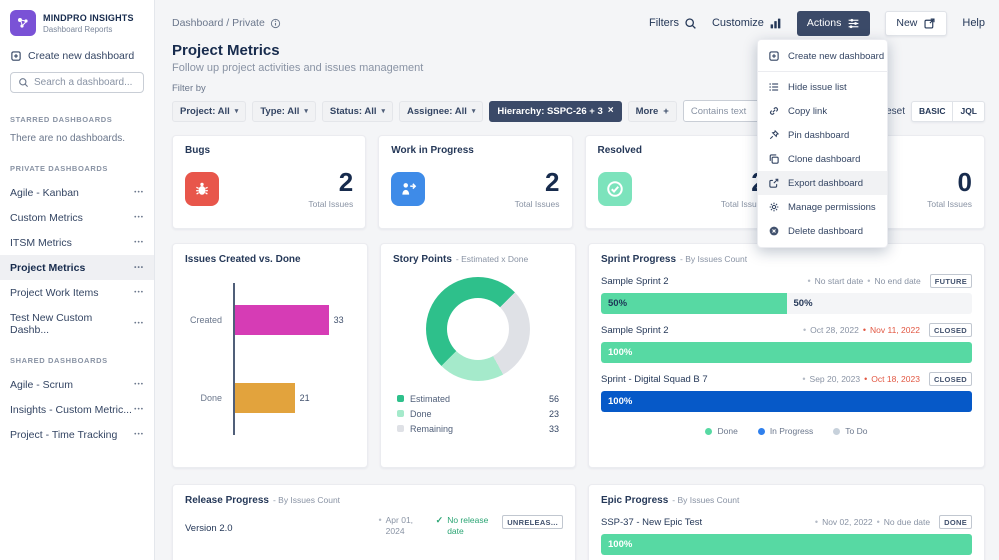 The height and width of the screenshot is (560, 999). What do you see at coordinates (77, 292) in the screenshot?
I see `sidebar-item-project-work-items: Project Work Items •••` at bounding box center [77, 292].